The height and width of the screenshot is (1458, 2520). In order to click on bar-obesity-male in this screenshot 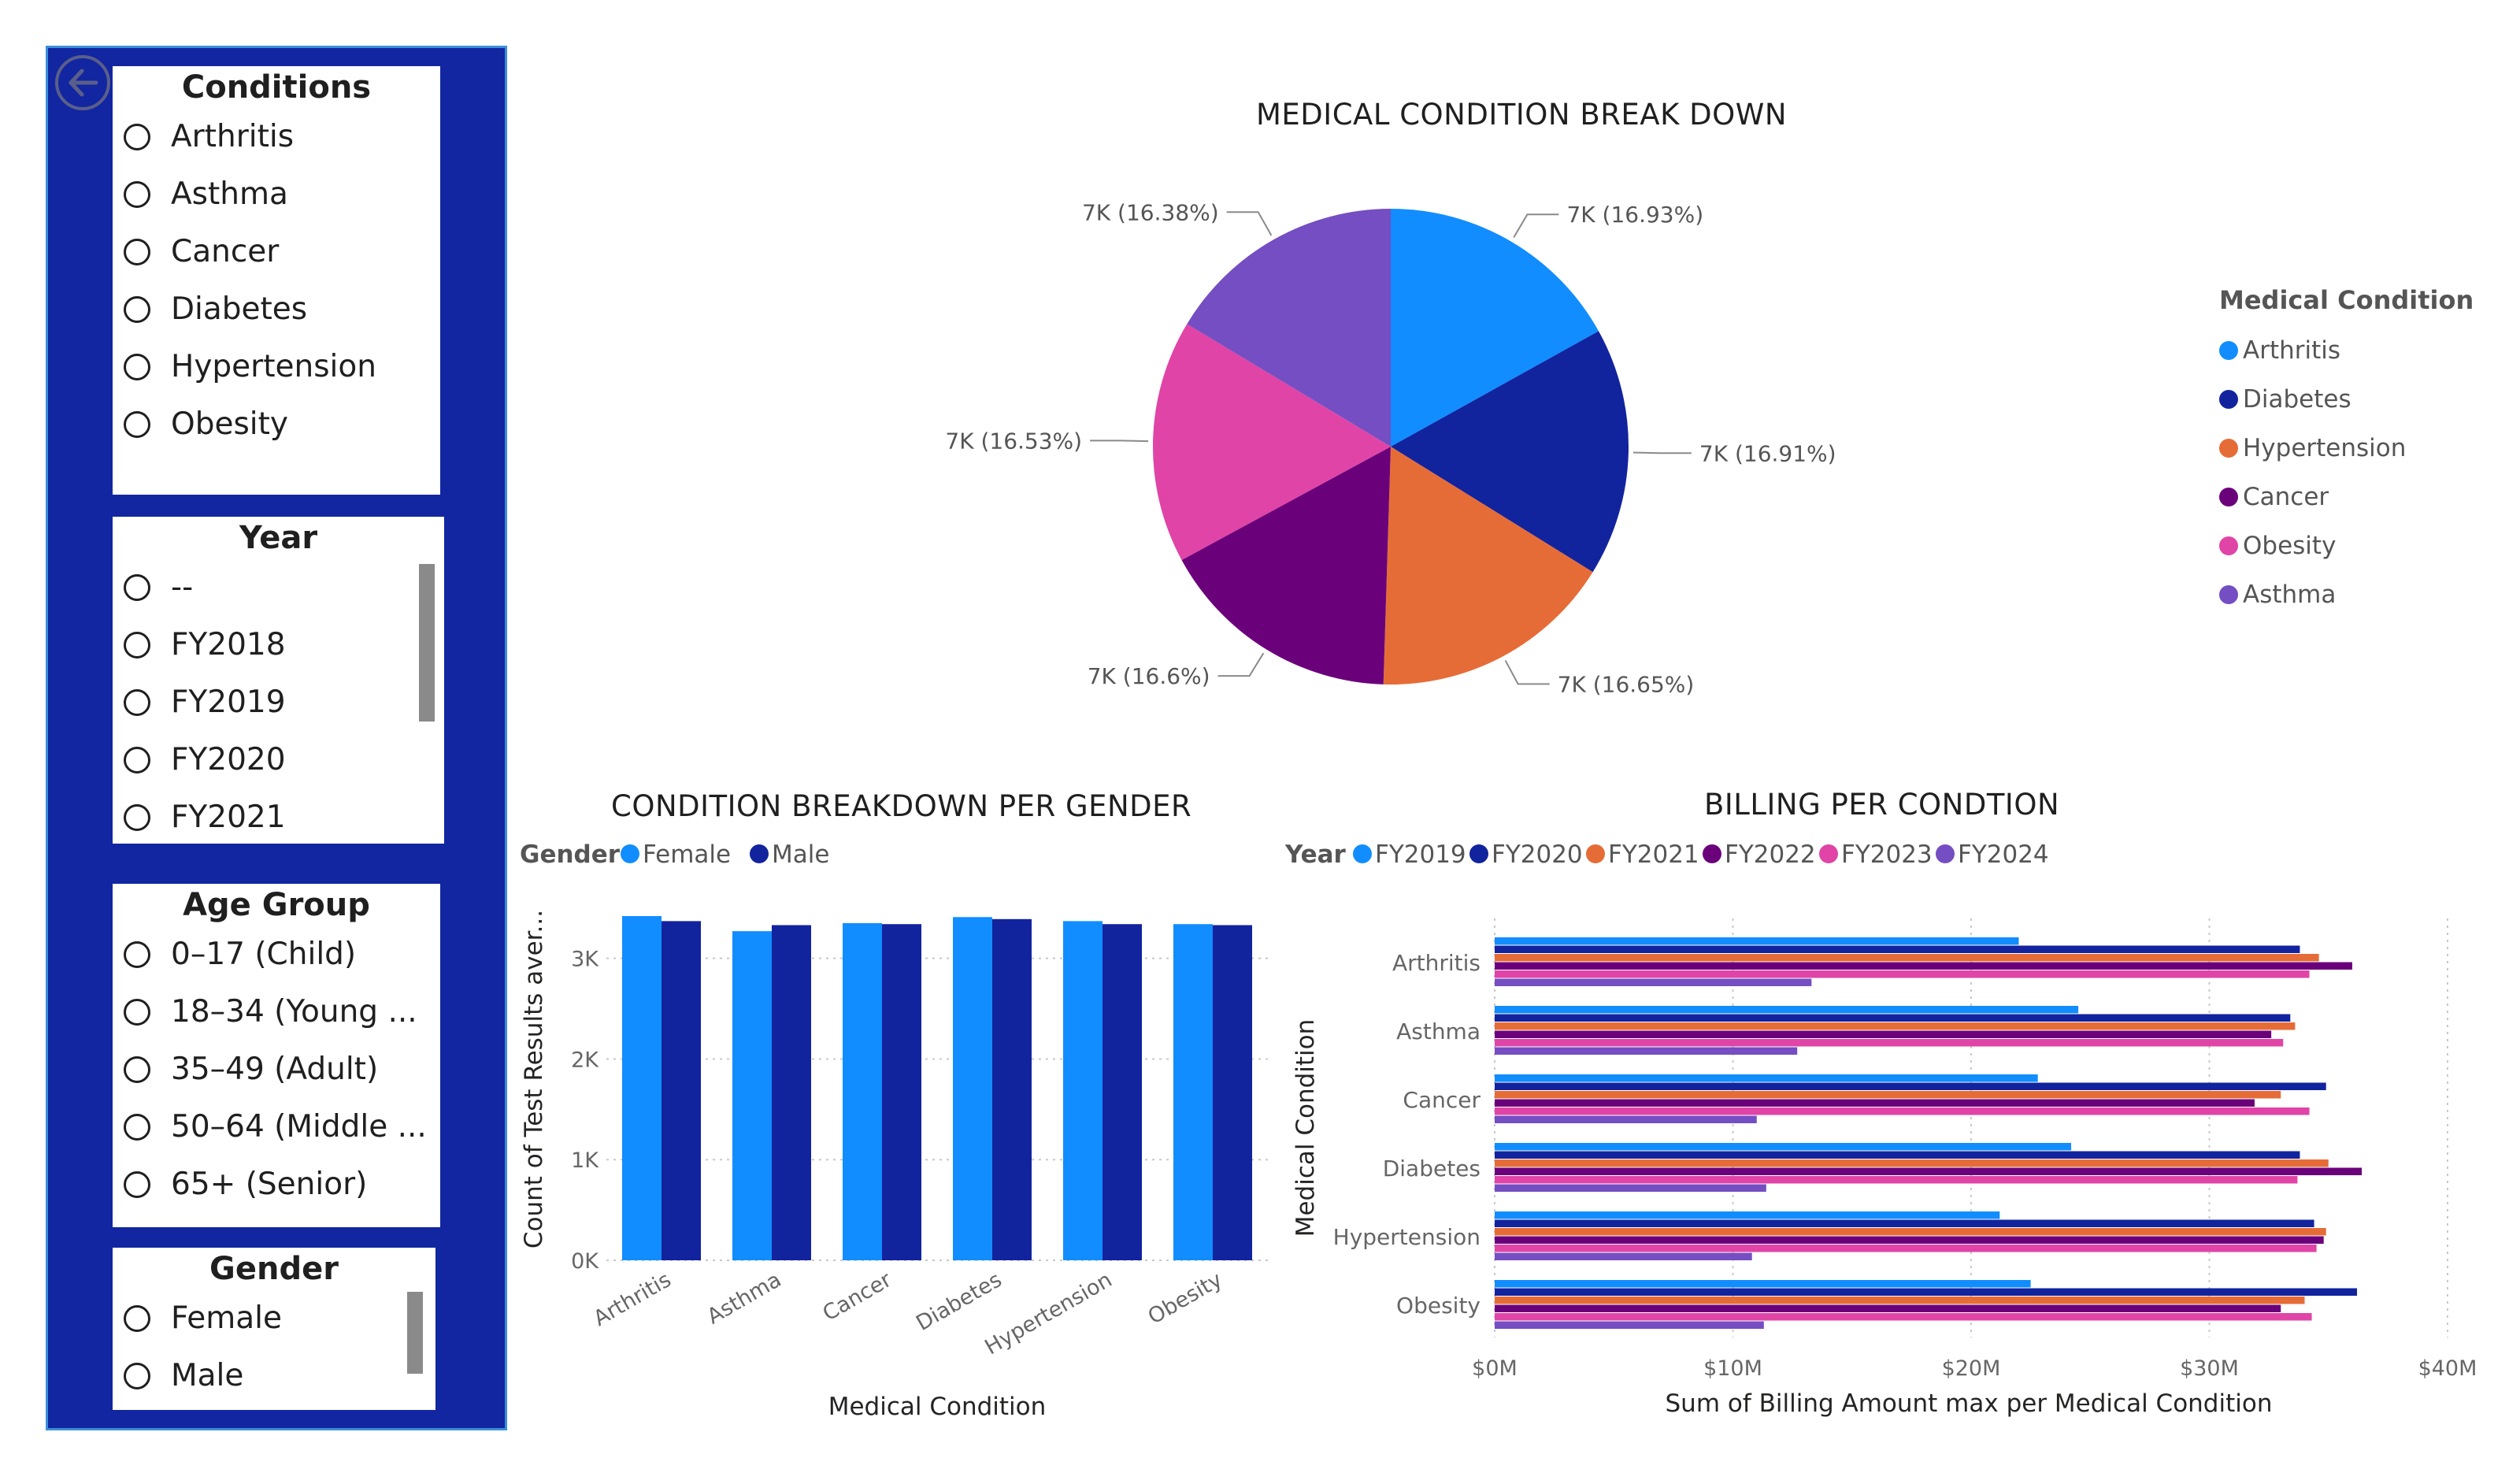, I will do `click(1232, 1093)`.